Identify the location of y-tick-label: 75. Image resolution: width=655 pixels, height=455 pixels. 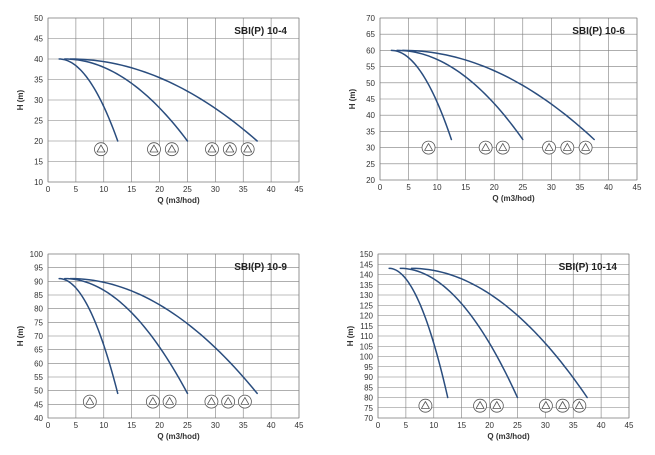
(38, 322).